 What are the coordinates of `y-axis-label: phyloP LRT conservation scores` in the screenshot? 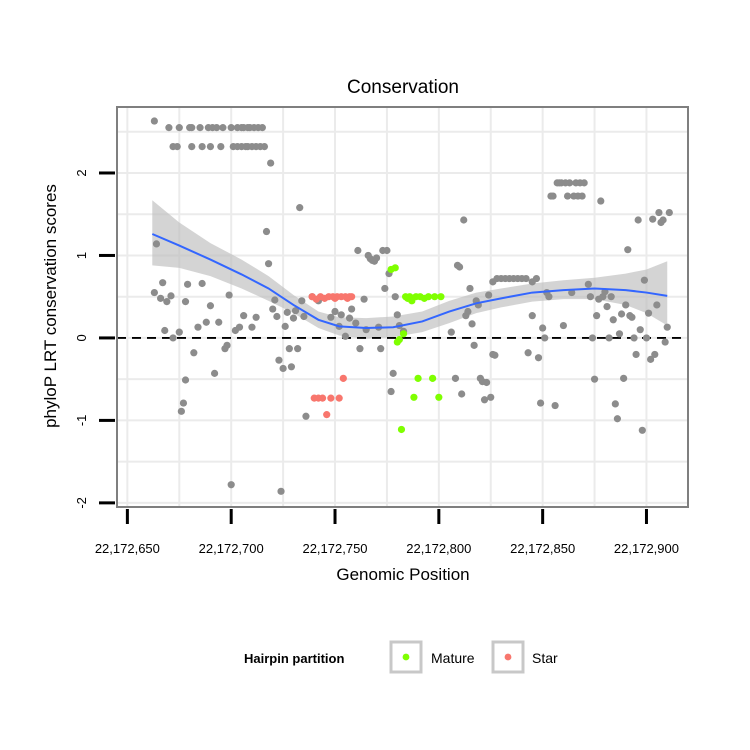 It's located at (50, 306).